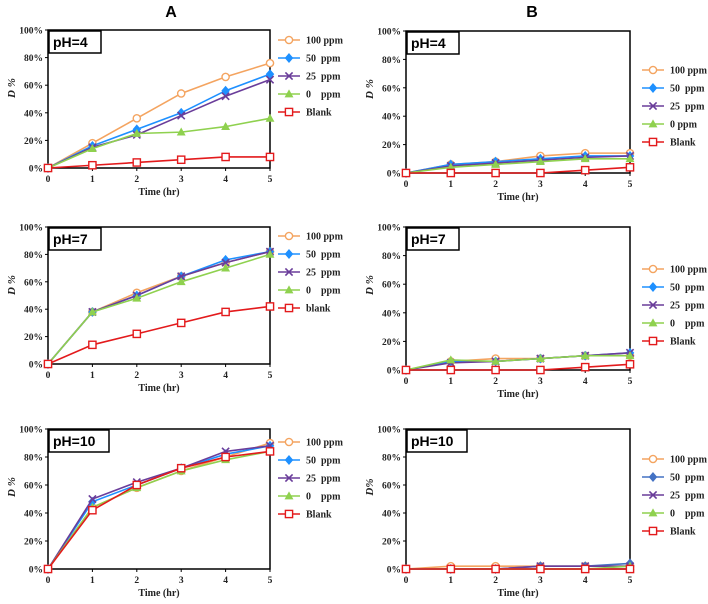 The height and width of the screenshot is (604, 708). What do you see at coordinates (31, 32) in the screenshot?
I see `y-tick-label: 100%` at bounding box center [31, 32].